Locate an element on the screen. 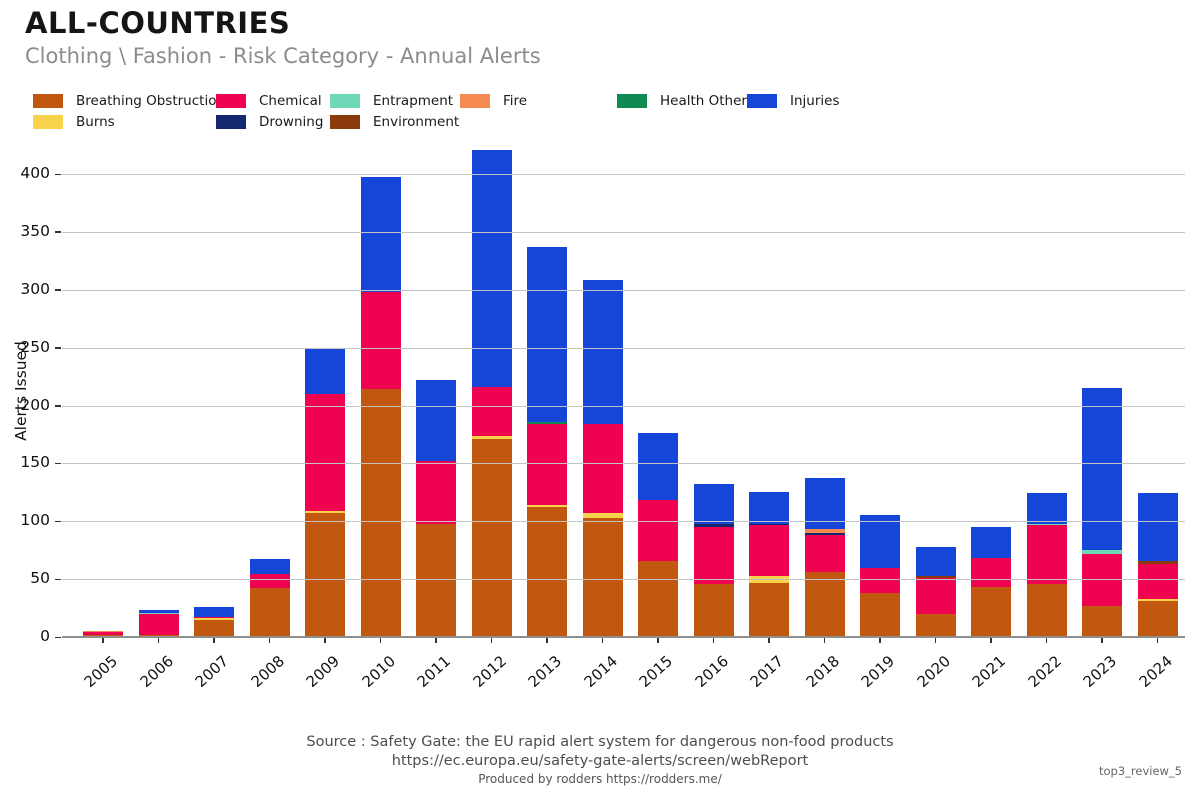 Image resolution: width=1200 pixels, height=800 pixels. bar-segment-breathing-obstruction-2011 is located at coordinates (436, 580).